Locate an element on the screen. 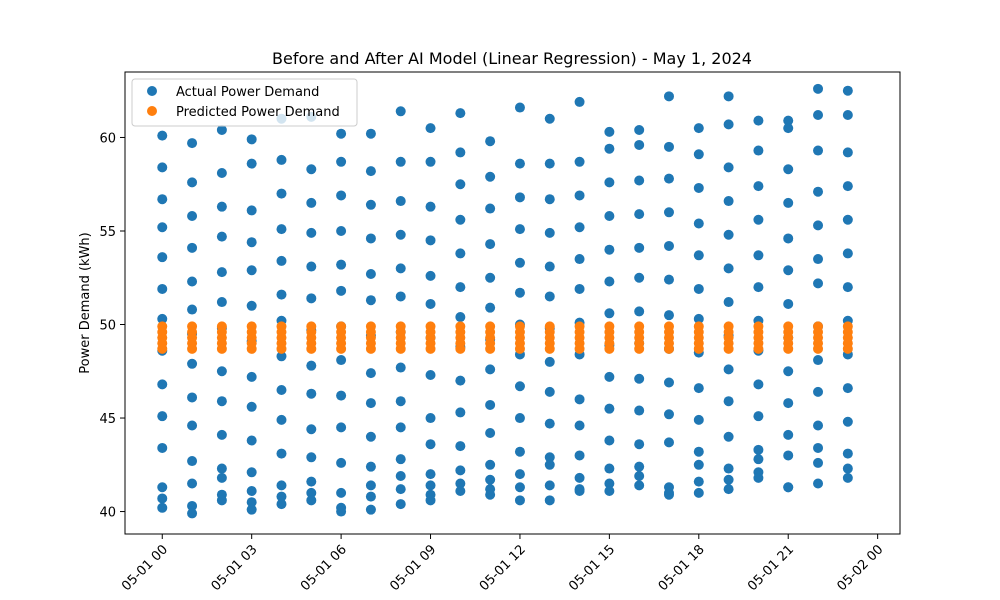 The image size is (1000, 600). y-axis: 40 45 50 55 60 is located at coordinates (112, 326).